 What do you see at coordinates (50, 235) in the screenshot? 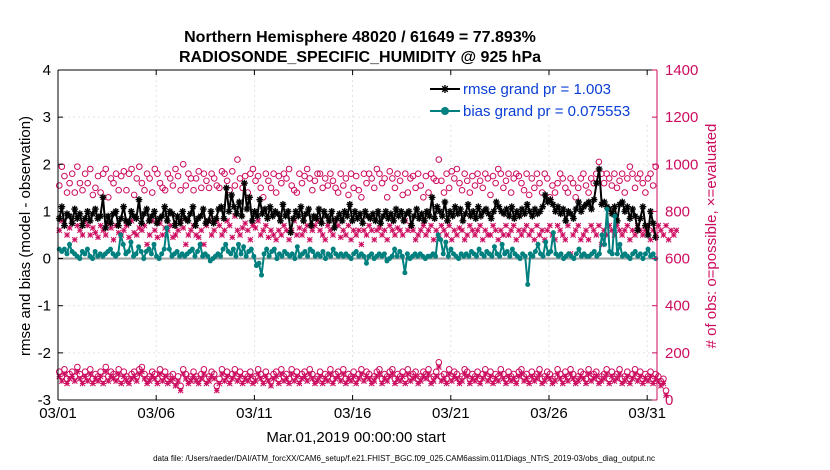
I see `left-y-axis: -3 -2 -1 0 1 2 3 4` at bounding box center [50, 235].